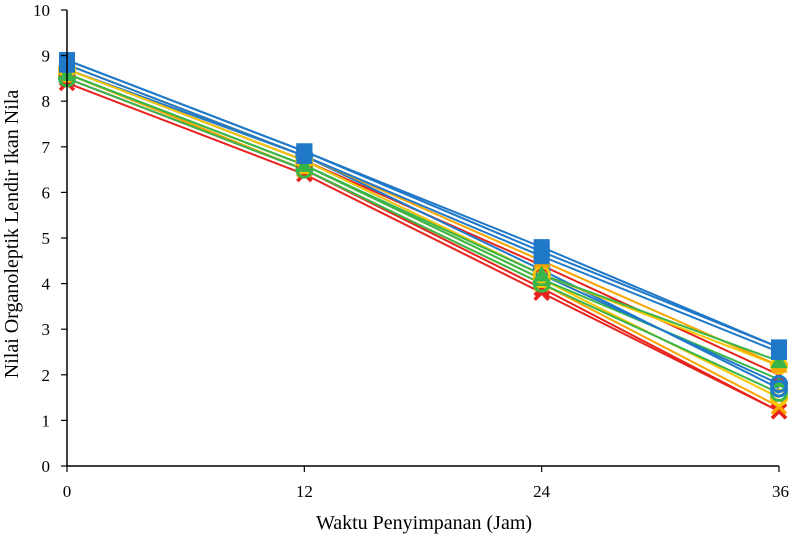 Image resolution: width=792 pixels, height=538 pixels. What do you see at coordinates (12, 234) in the screenshot?
I see `y-axis-title: Nilai Organoleptik Lendir Ikan Nila` at bounding box center [12, 234].